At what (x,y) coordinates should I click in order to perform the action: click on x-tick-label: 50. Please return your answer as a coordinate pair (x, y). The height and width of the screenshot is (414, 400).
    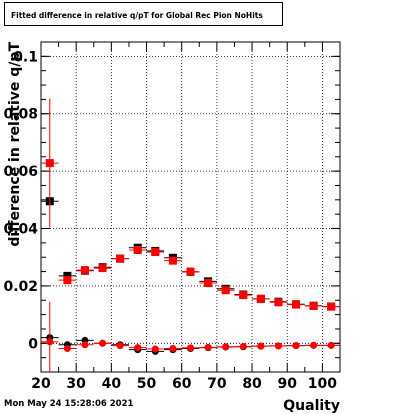
    Looking at the image, I should click on (147, 384).